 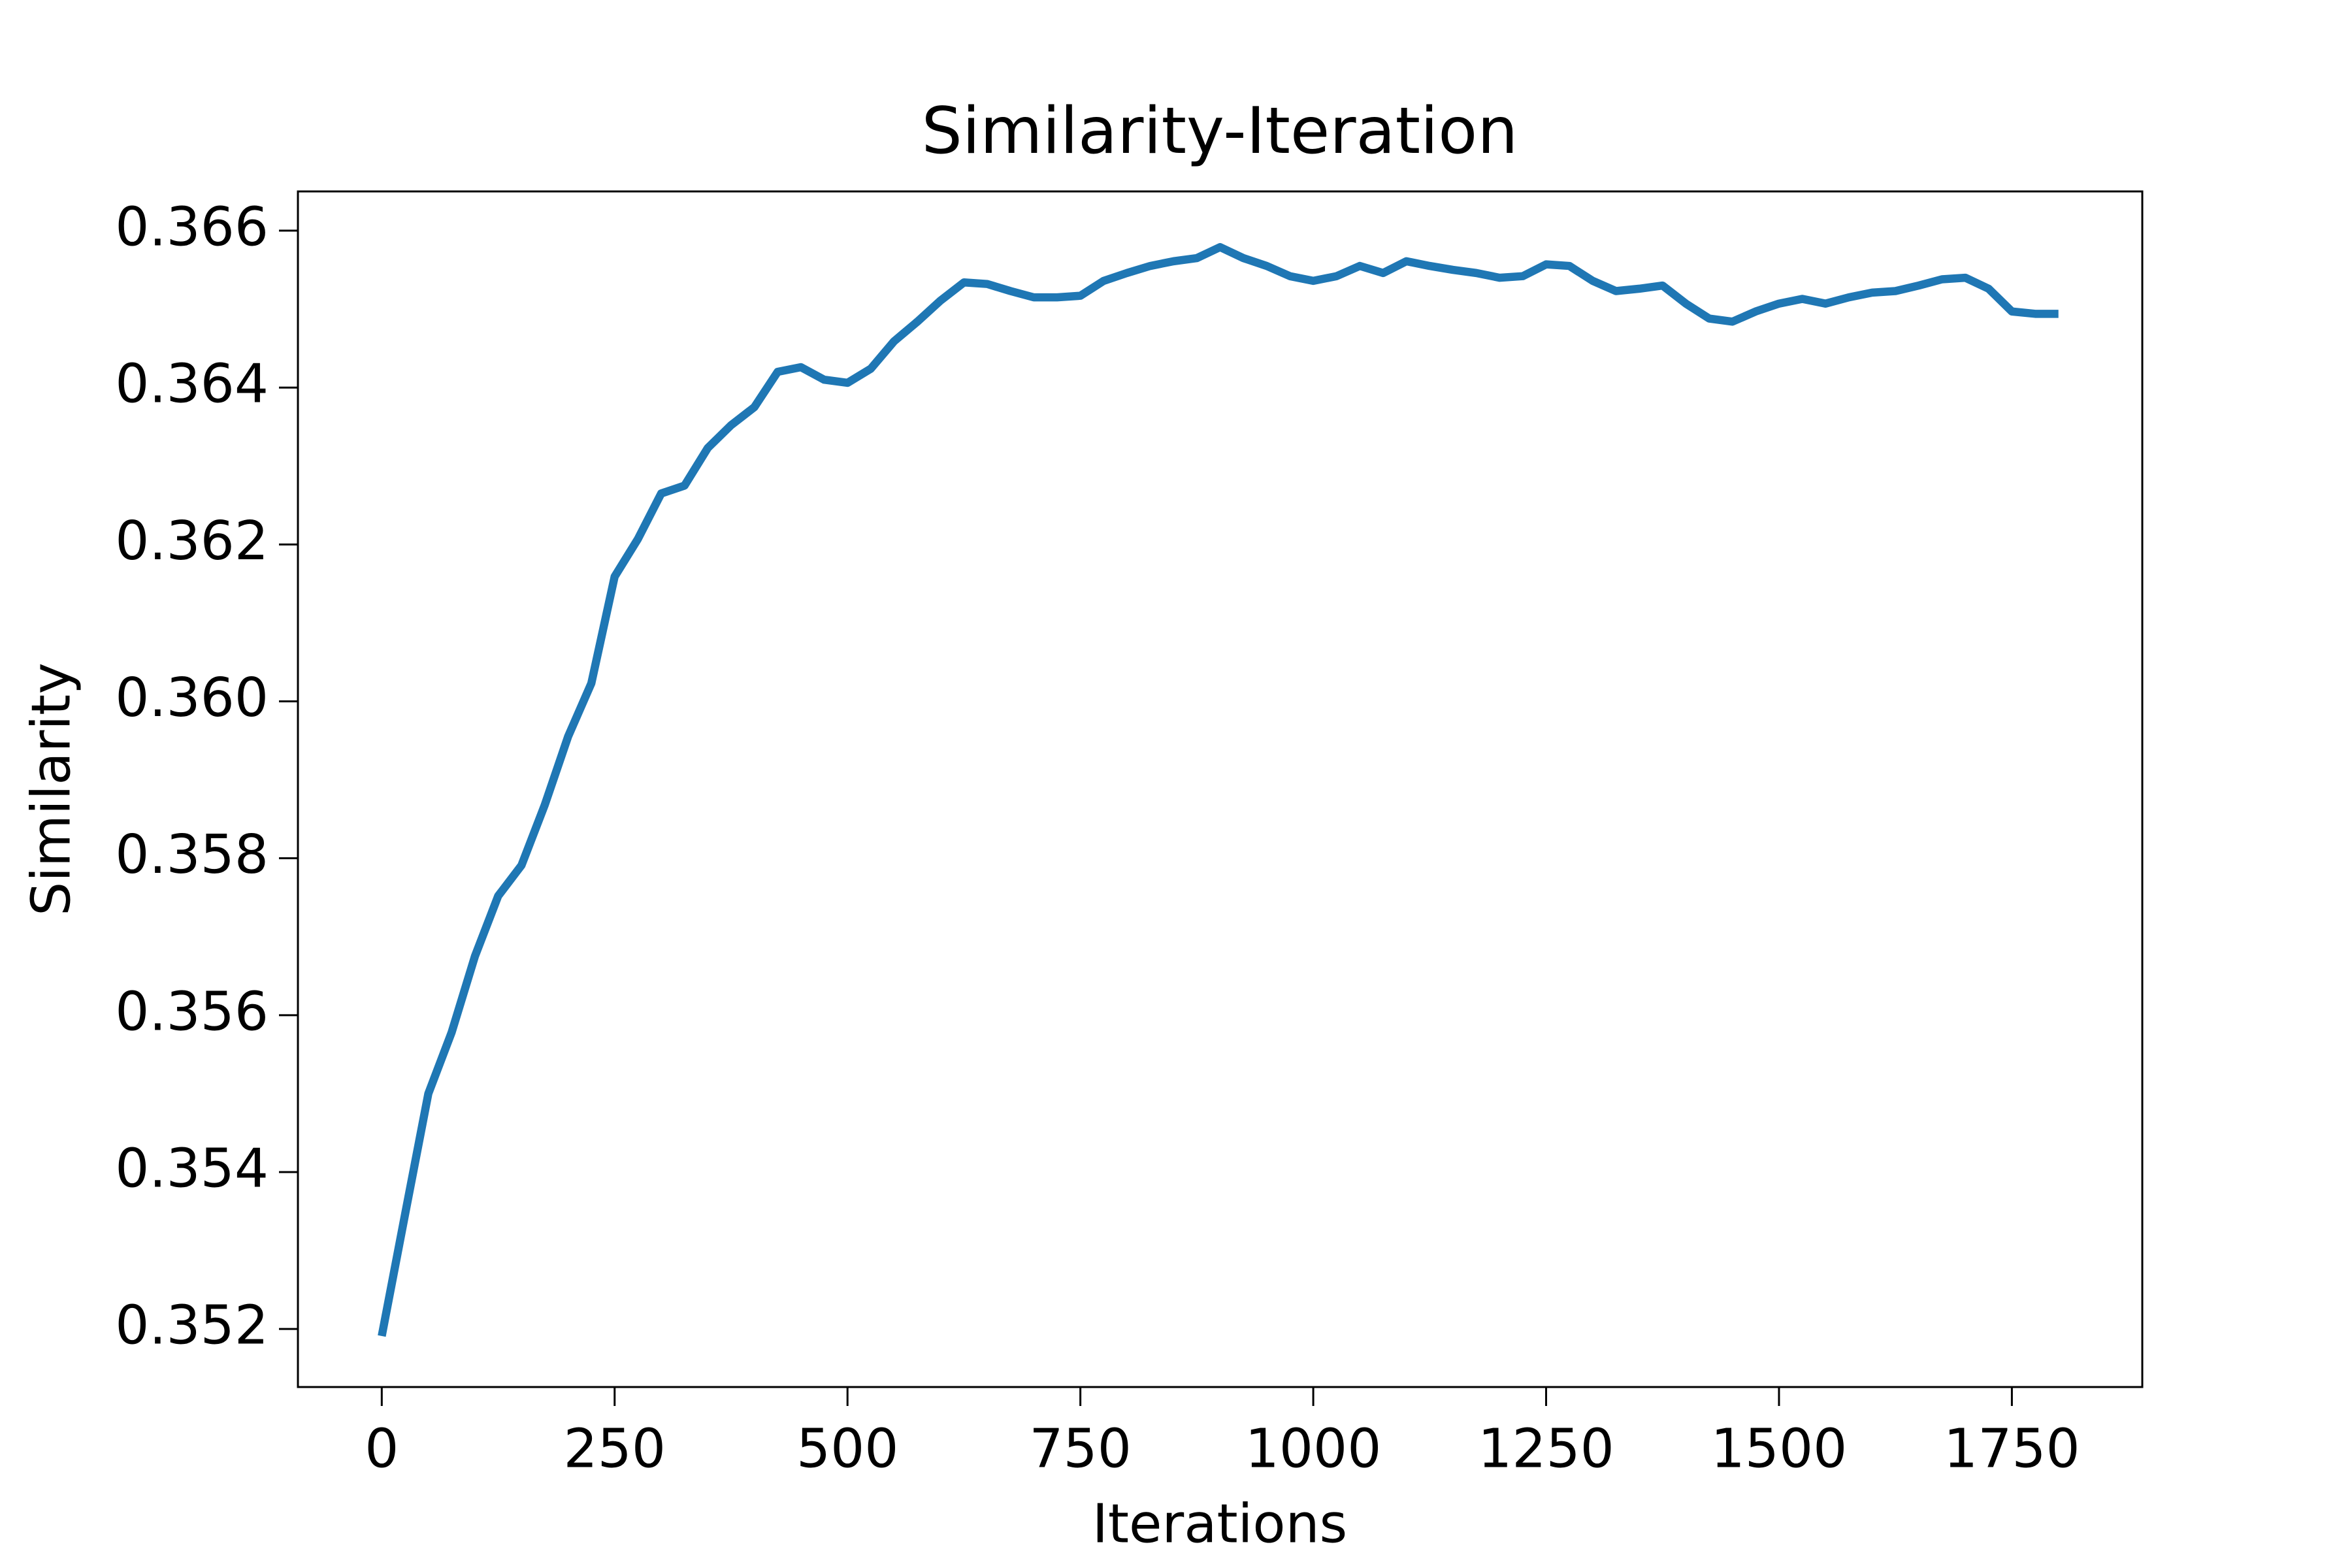 I want to click on x-axis-label: Iterations, so click(x=1220, y=1524).